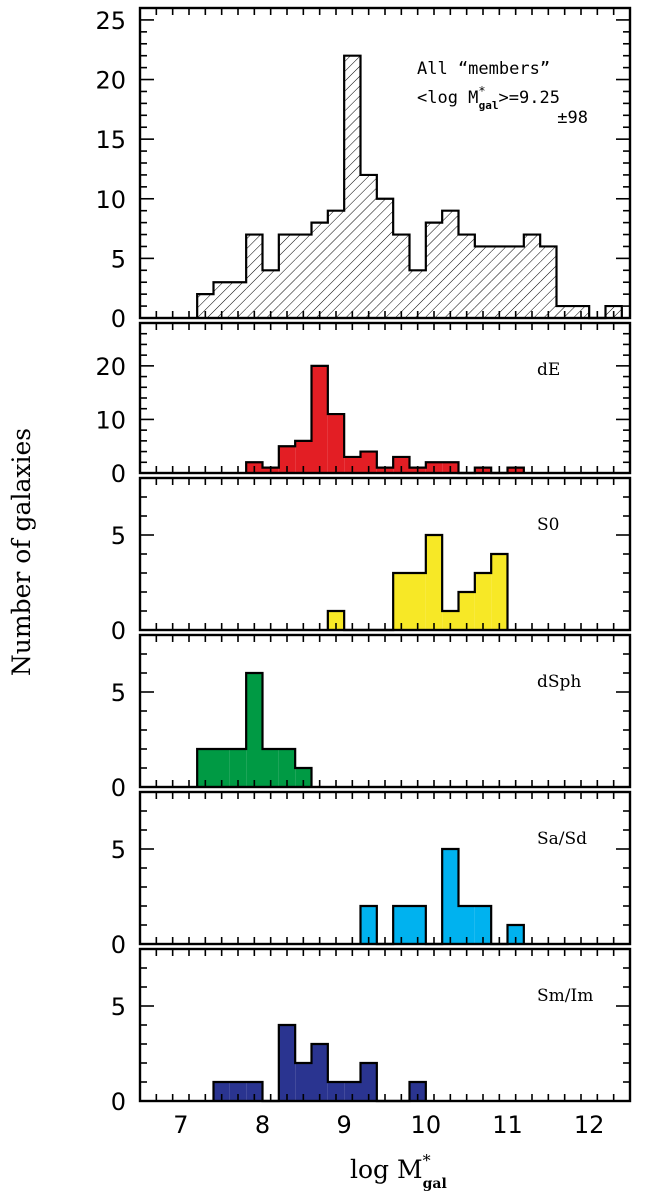 The width and height of the screenshot is (648, 1196). Describe the element at coordinates (426, 1125) in the screenshot. I see `x-tick-label: 10` at that location.